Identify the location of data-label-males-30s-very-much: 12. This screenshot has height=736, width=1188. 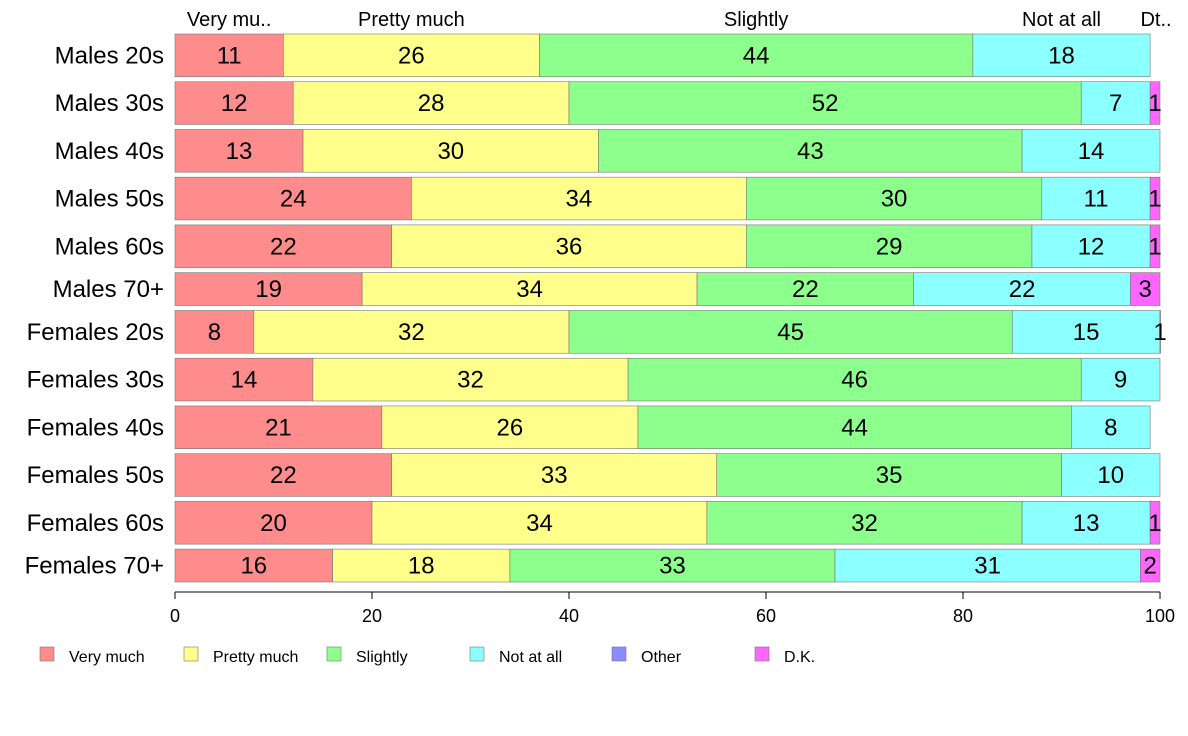
(234, 103).